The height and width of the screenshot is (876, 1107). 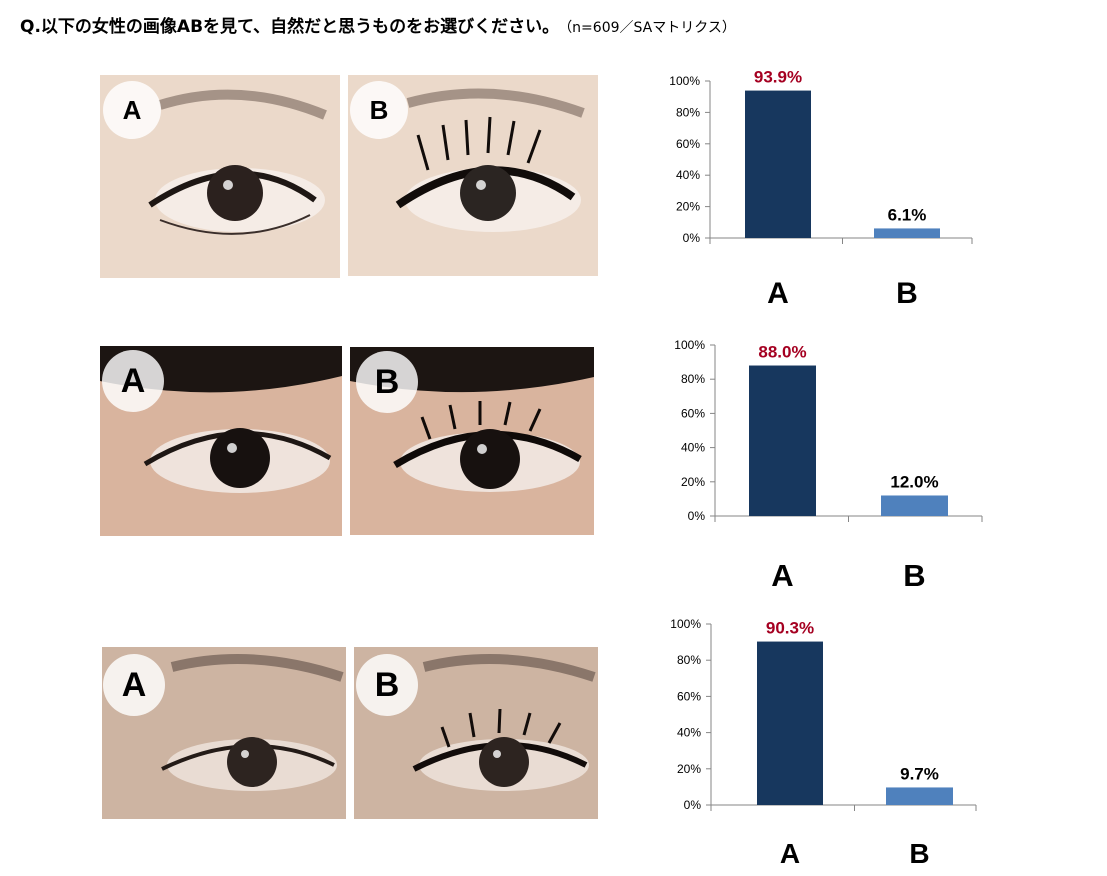 I want to click on chart-row-2: 0% 20% 40% 60% 80% 100% 88.0% A 12.0% B, so click(x=817, y=460).